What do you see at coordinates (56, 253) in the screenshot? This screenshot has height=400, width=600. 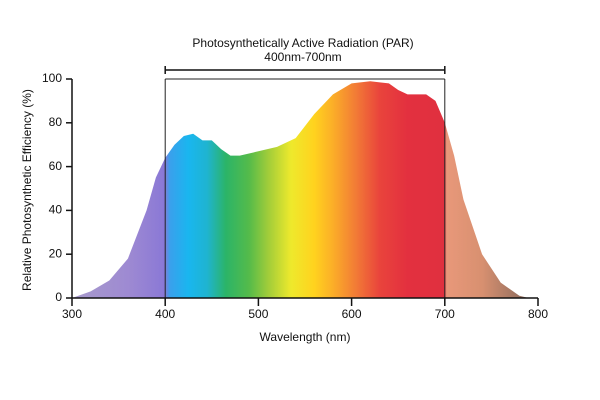 I see `y-tick-label: 20` at bounding box center [56, 253].